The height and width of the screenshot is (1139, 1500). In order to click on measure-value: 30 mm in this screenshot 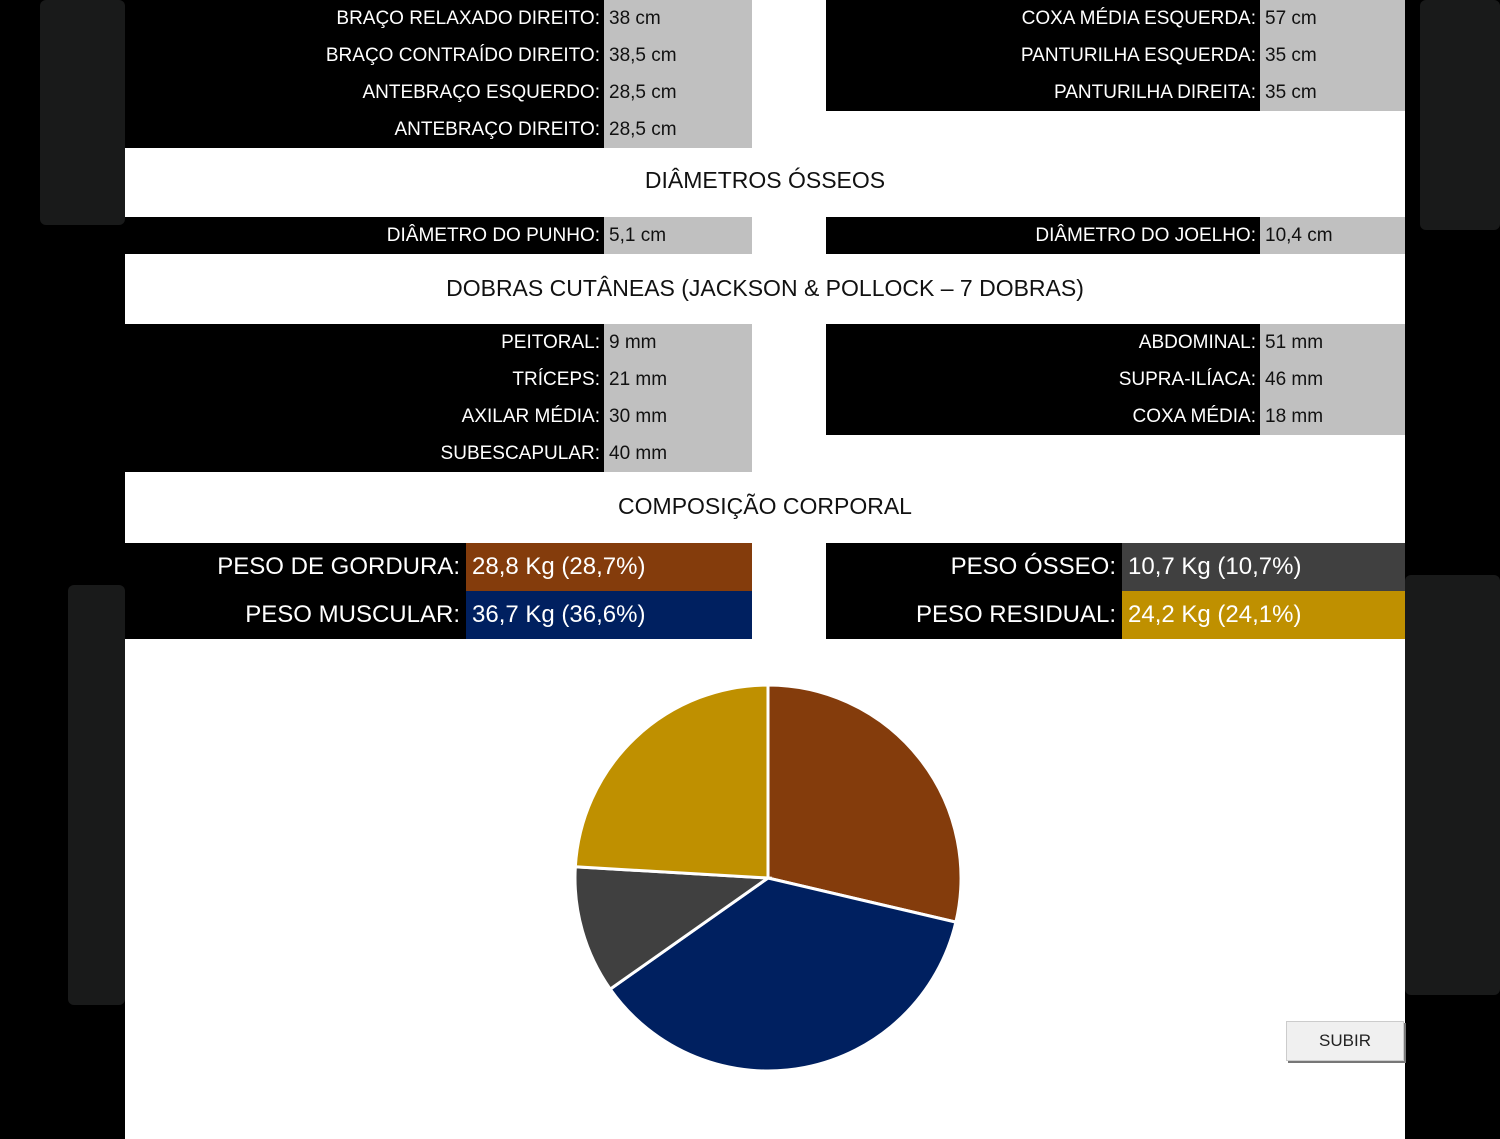, I will do `click(678, 416)`.